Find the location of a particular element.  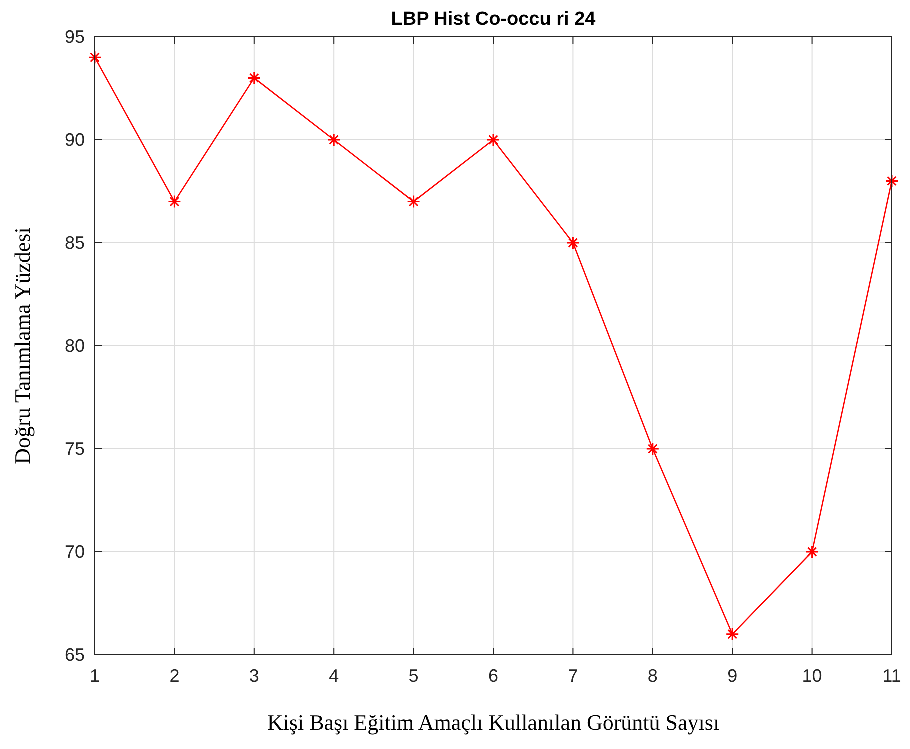

y-tick-label: 65 is located at coordinates (74, 655).